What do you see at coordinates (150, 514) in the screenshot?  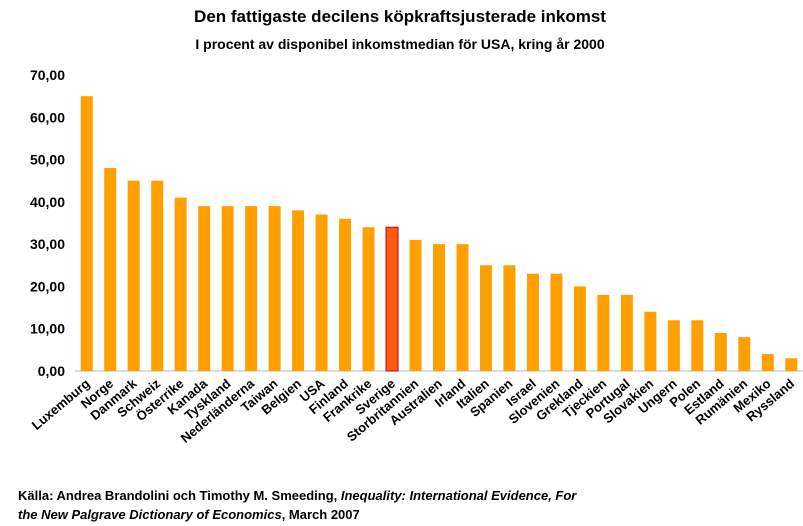 I see `source-text: the New Palgrave Dictionary of Economics` at bounding box center [150, 514].